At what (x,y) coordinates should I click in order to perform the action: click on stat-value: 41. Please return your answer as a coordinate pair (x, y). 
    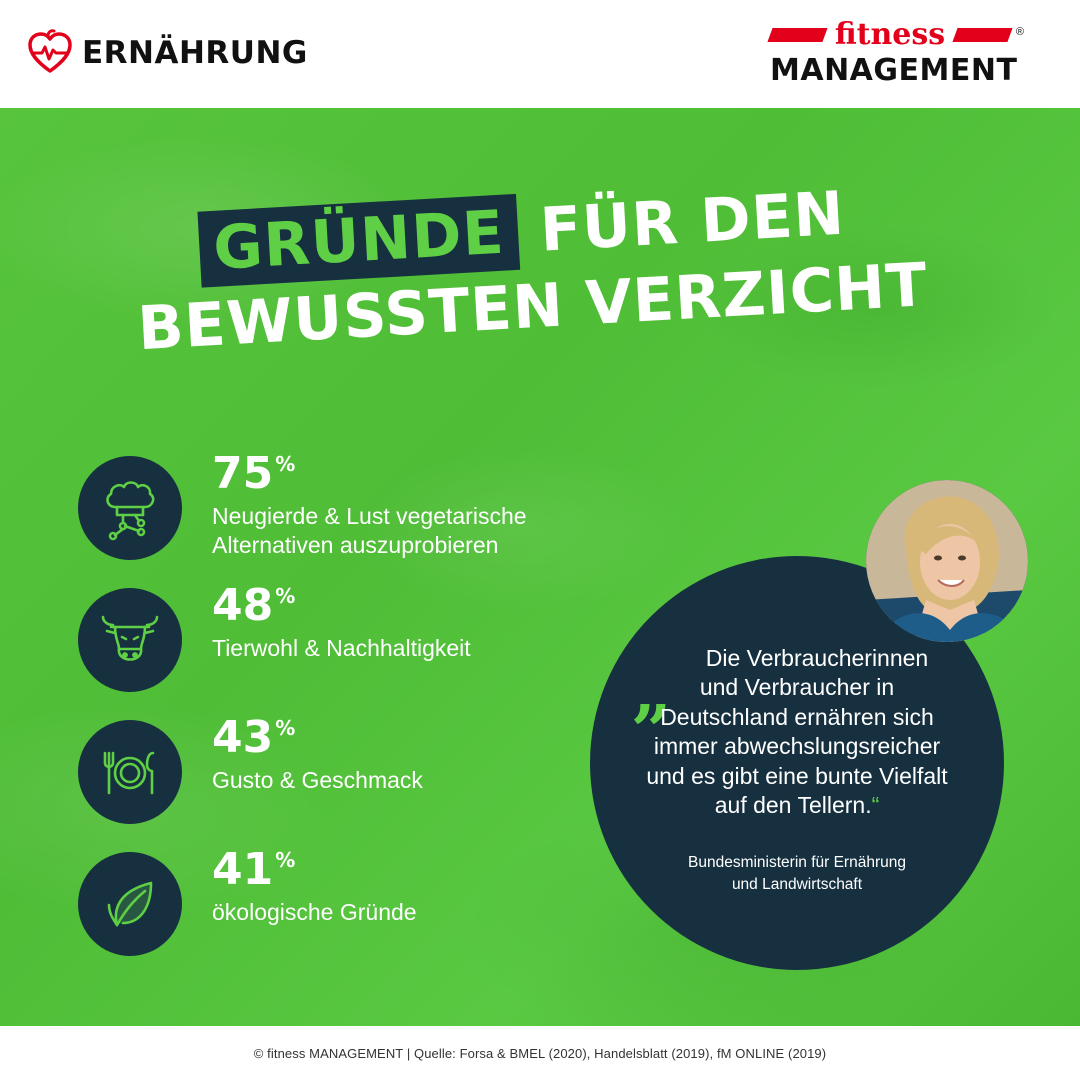
    Looking at the image, I should click on (243, 869).